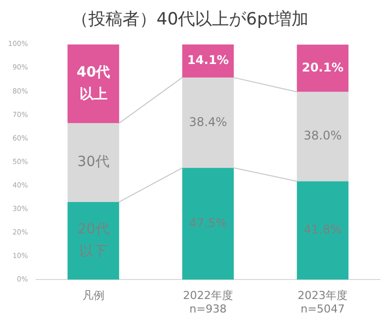 Image resolution: width=390 pixels, height=330 pixels. Describe the element at coordinates (208, 302) in the screenshot. I see `x-tick-label: 2022年度 n=938` at that location.